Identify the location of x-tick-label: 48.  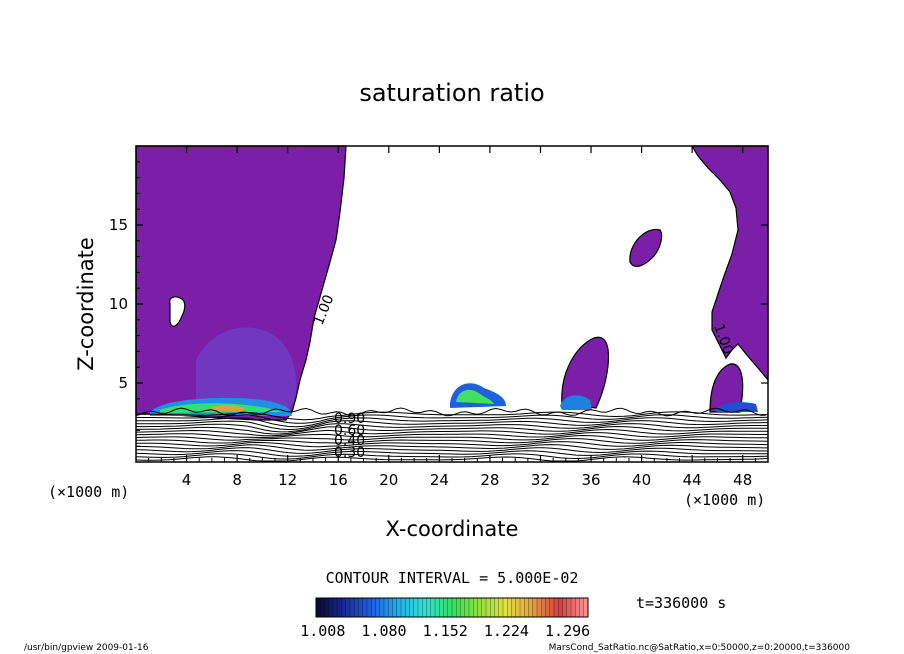
(742, 480).